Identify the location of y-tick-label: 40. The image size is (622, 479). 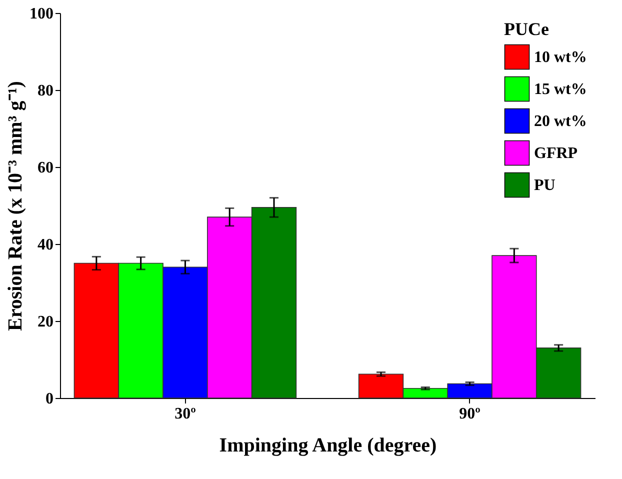
(46, 245).